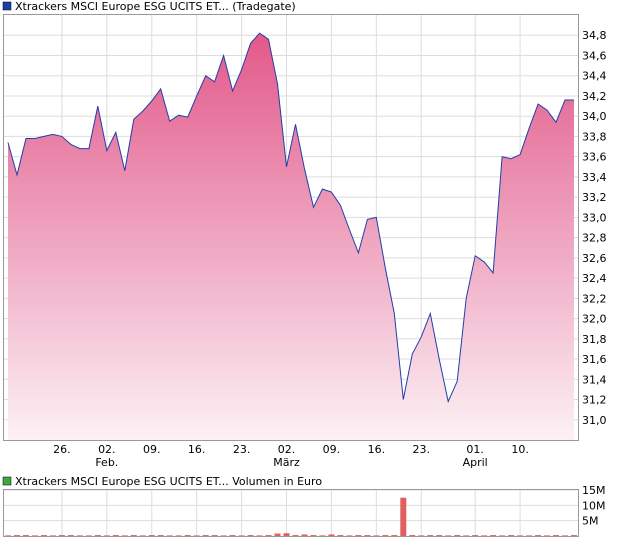 The height and width of the screenshot is (546, 620). What do you see at coordinates (594, 400) in the screenshot?
I see `price-y-tick-label: 31,2` at bounding box center [594, 400].